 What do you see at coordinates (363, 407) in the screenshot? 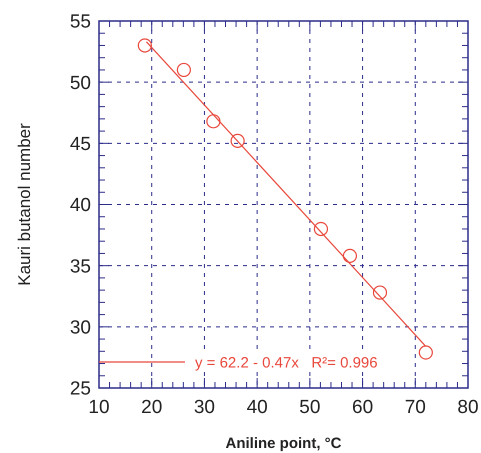
I see `x-tick-label: 60` at bounding box center [363, 407].